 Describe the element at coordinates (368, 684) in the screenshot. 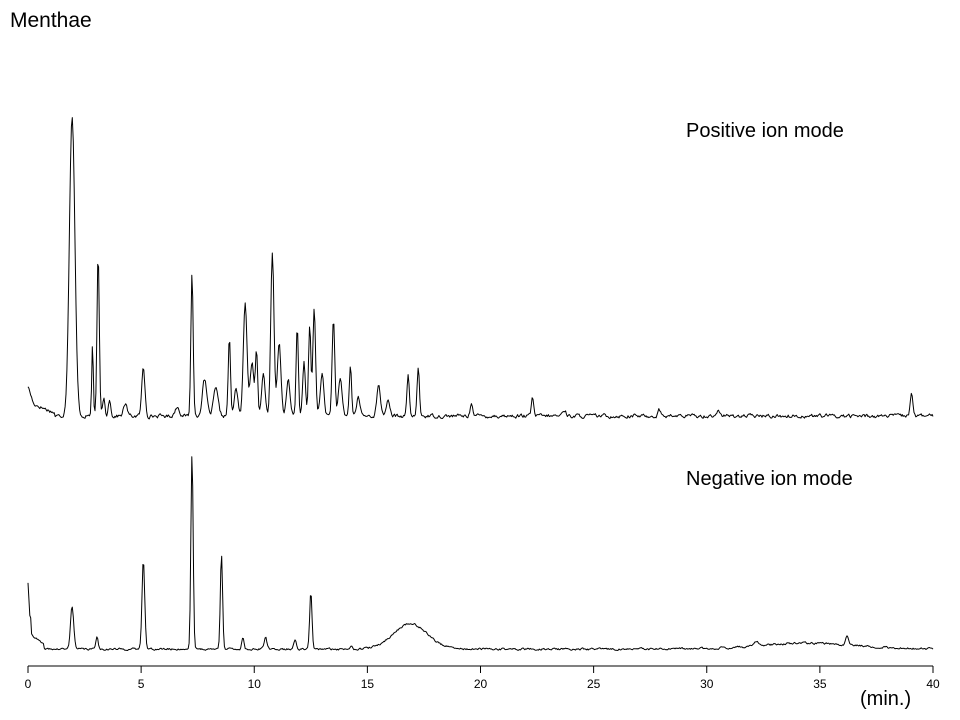

I see `x-tick-label: 15` at that location.